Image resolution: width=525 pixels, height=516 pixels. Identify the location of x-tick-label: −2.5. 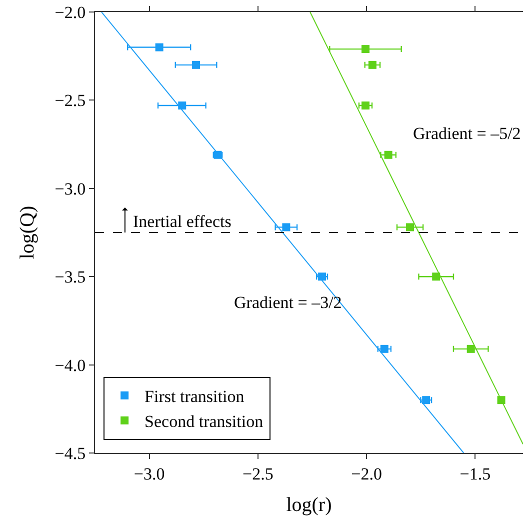
(258, 474).